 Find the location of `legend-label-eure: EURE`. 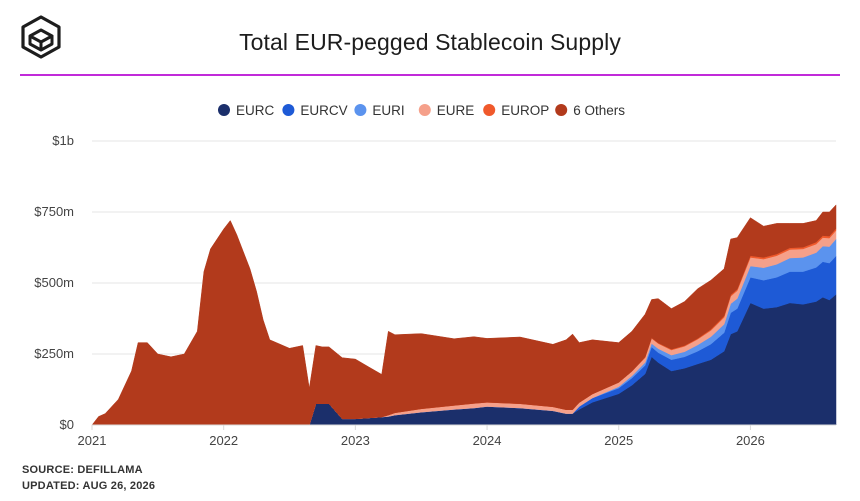

legend-label-eure: EURE is located at coordinates (456, 110).